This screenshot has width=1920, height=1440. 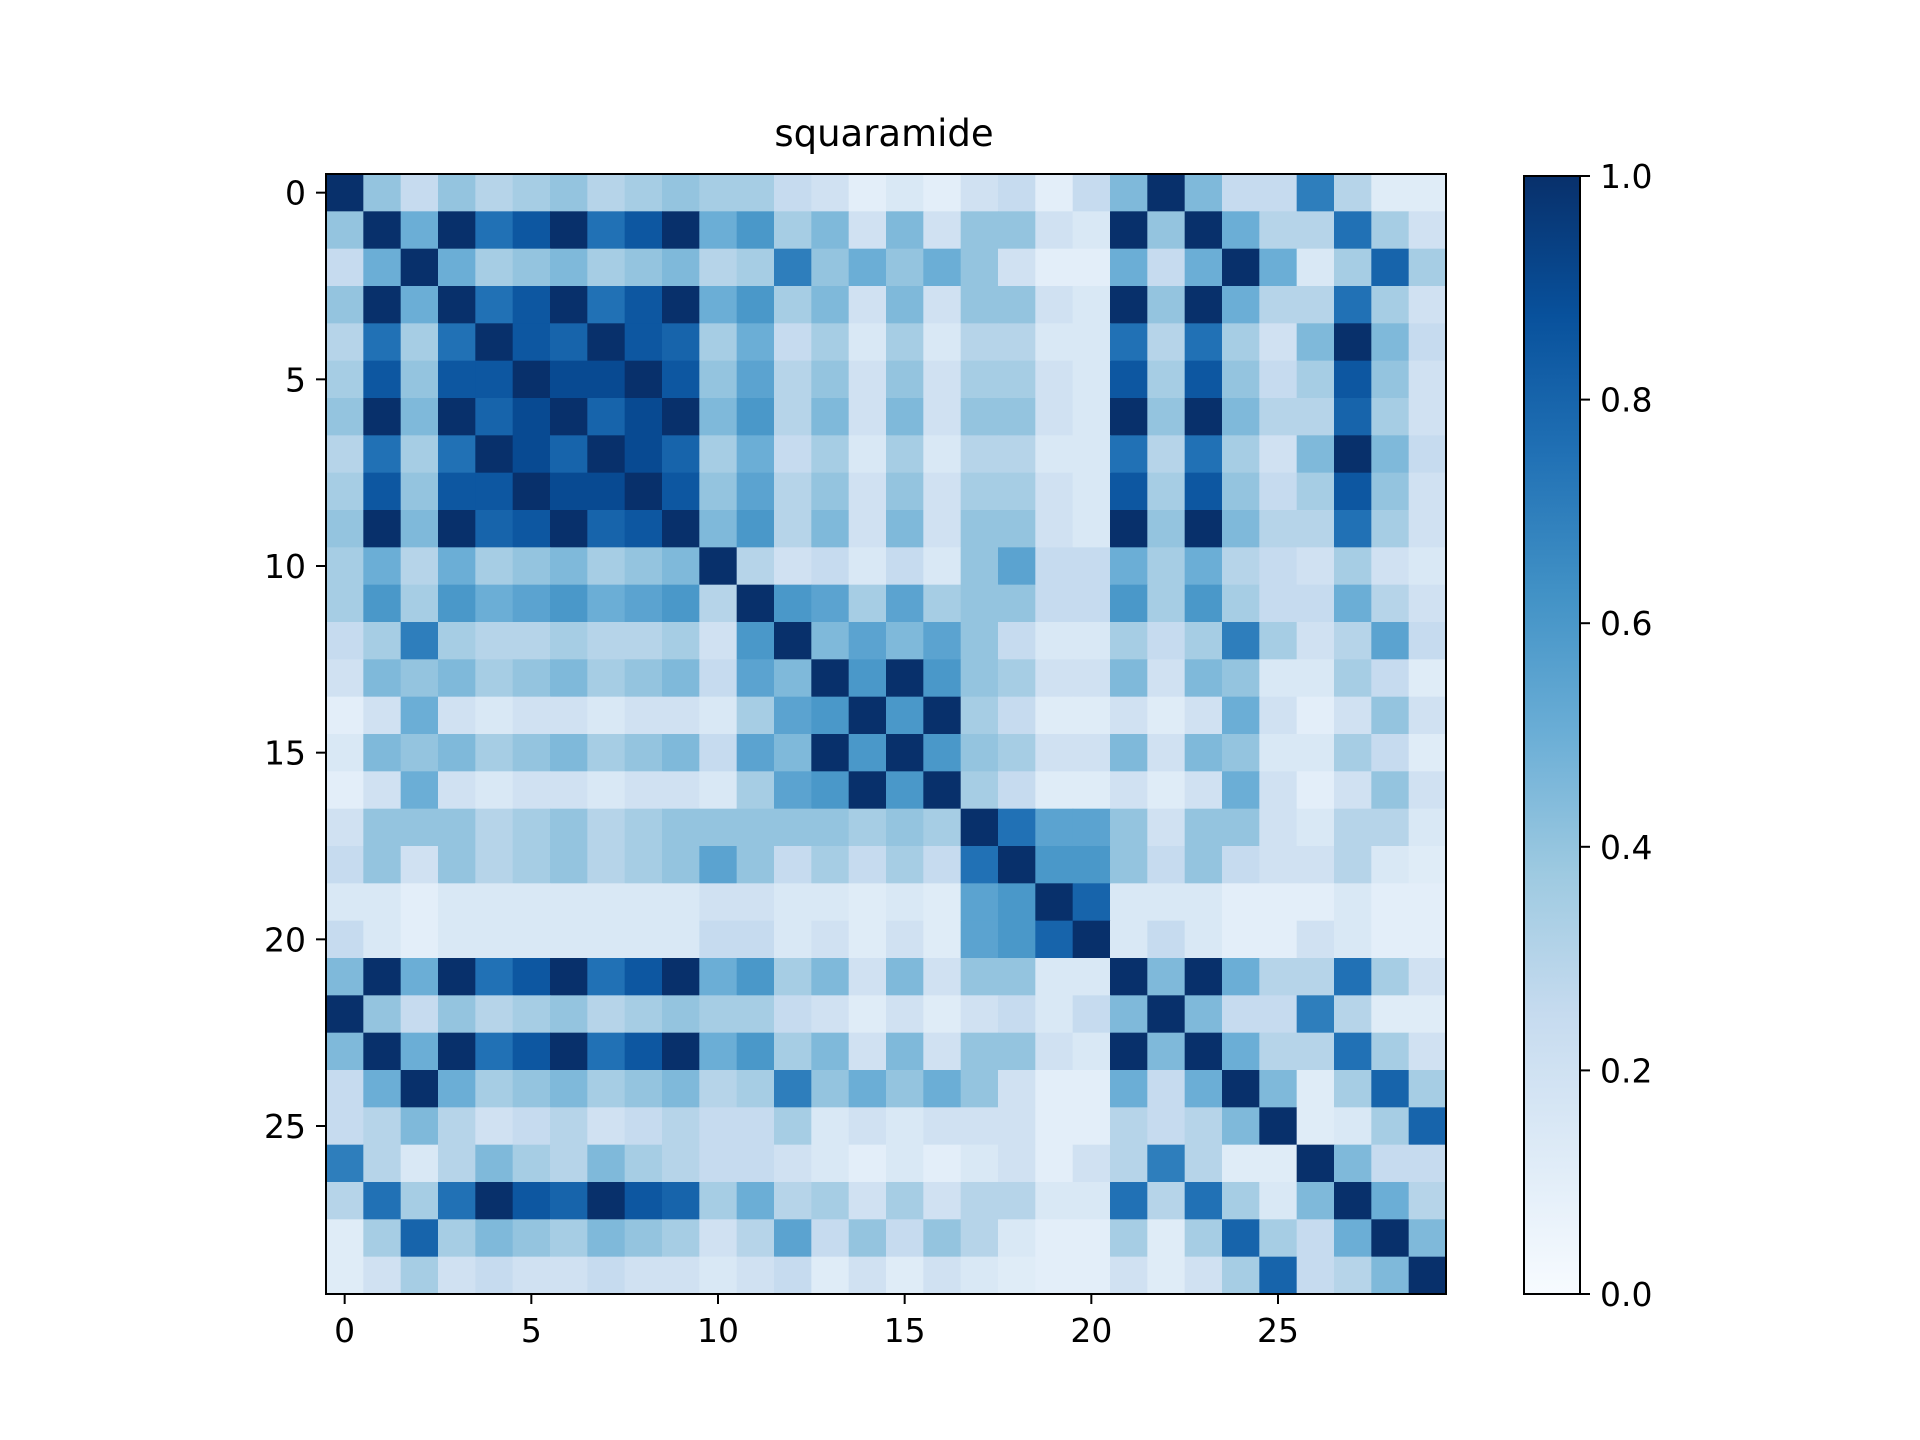 I want to click on x-tick-label: 10, so click(x=718, y=1330).